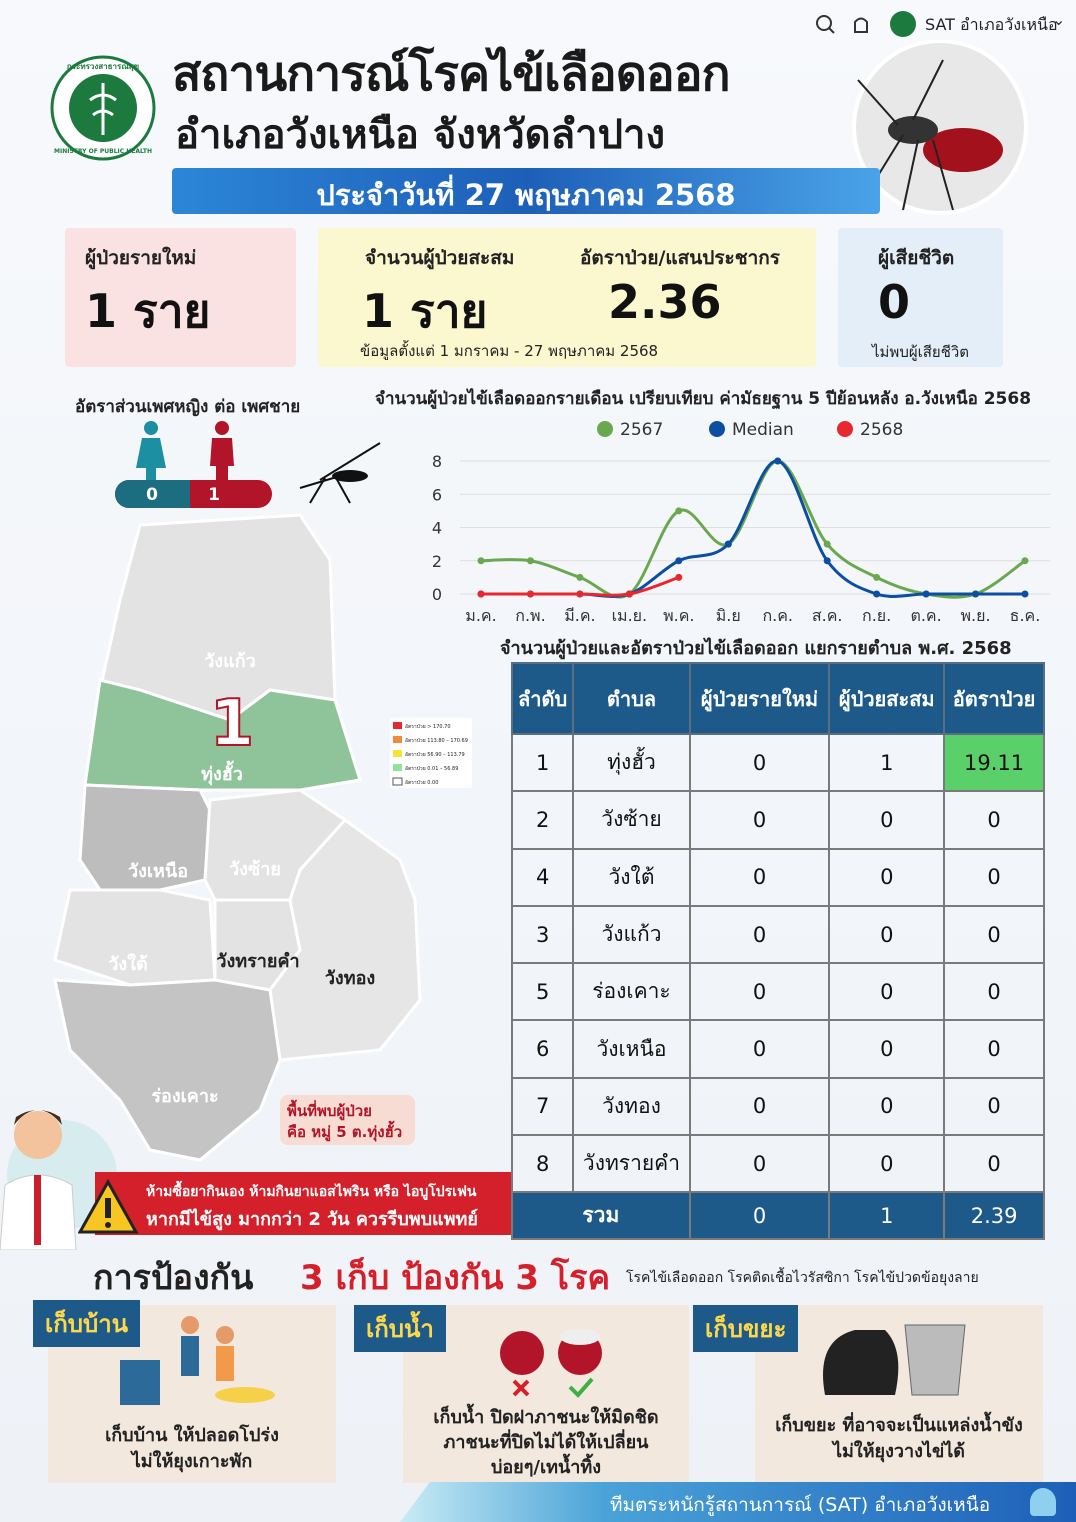  What do you see at coordinates (152, 494) in the screenshot?
I see `female-bar` at bounding box center [152, 494].